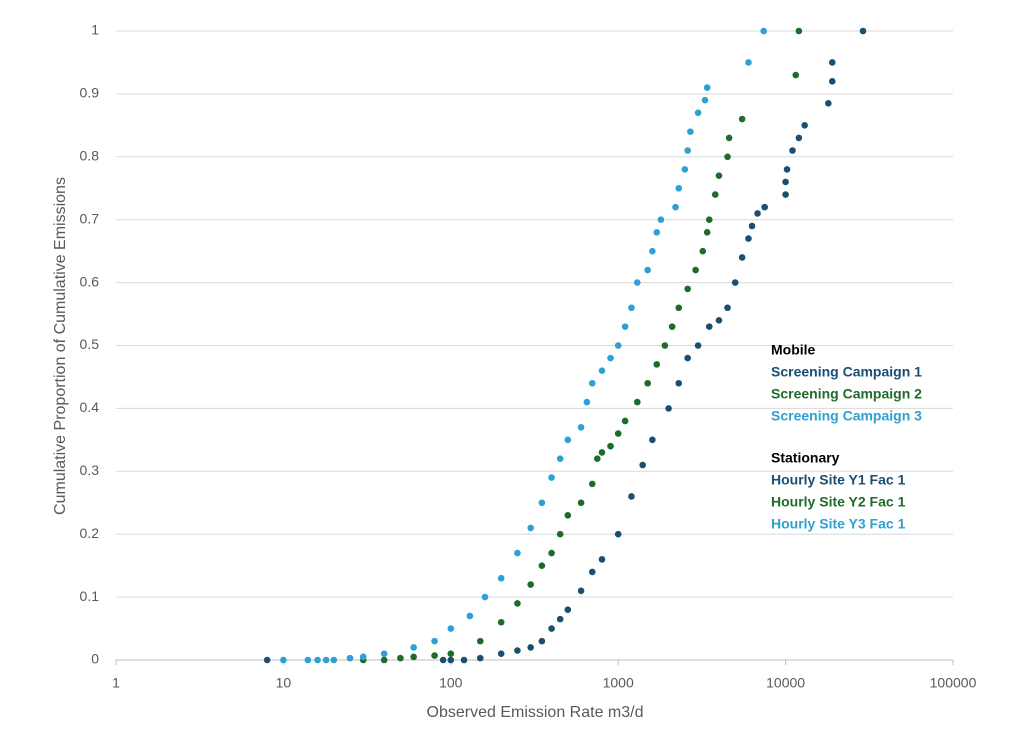 The image size is (1011, 729). What do you see at coordinates (90, 93) in the screenshot?
I see `y-tick-label: 0.9` at bounding box center [90, 93].